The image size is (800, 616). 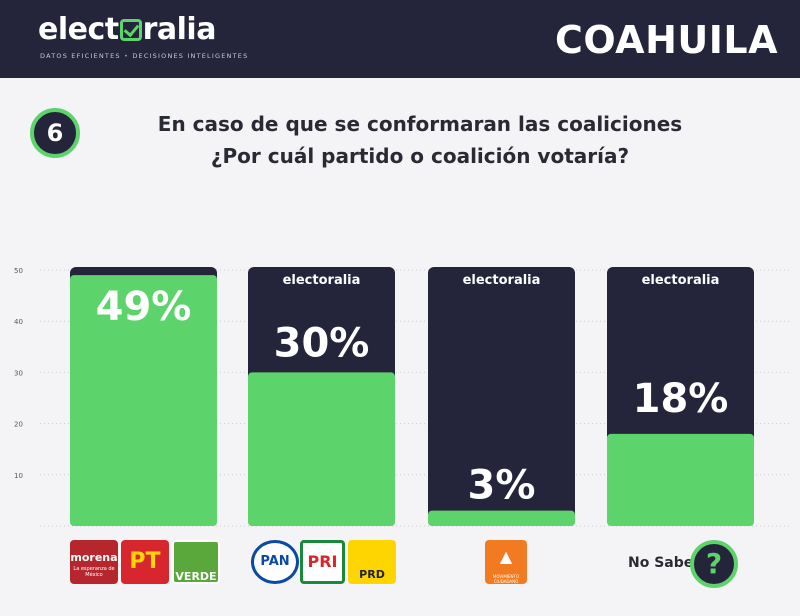 I want to click on electoralia-logo: elect ralia, so click(x=127, y=29).